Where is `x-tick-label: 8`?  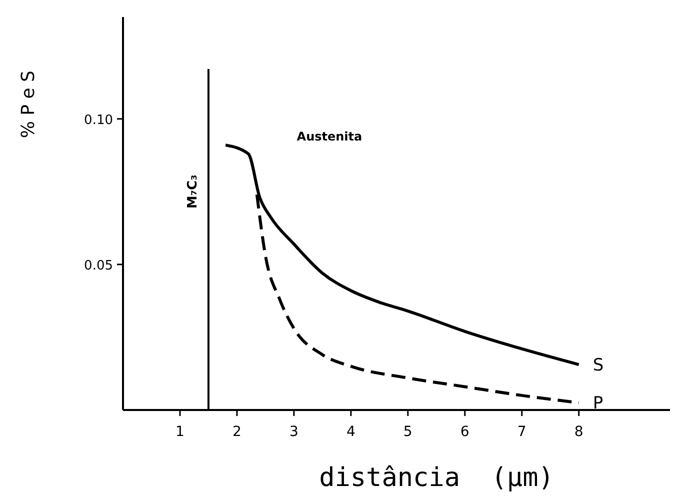 x-tick-label: 8 is located at coordinates (579, 432).